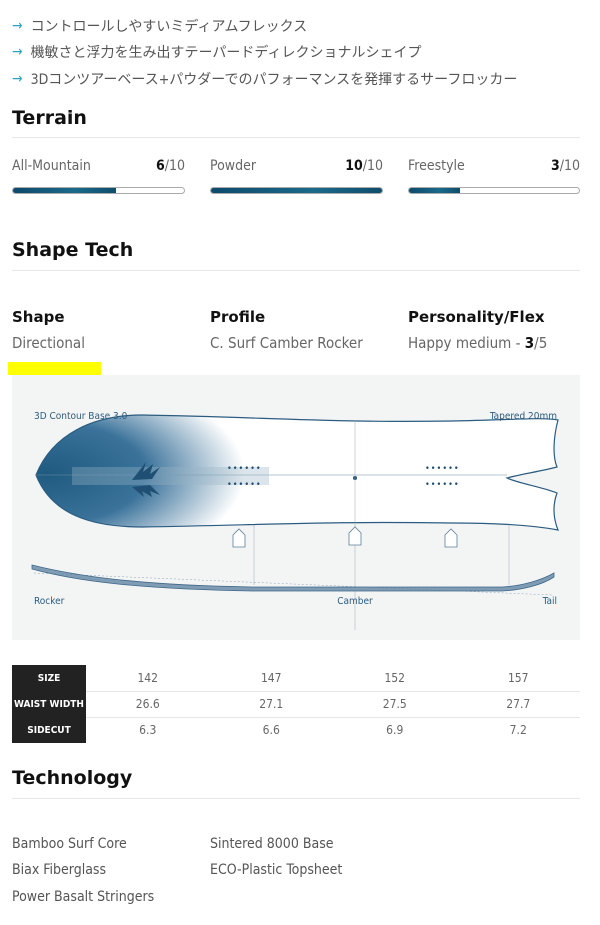  What do you see at coordinates (81, 416) in the screenshot?
I see `base-label: 3D Contour Base 3.0` at bounding box center [81, 416].